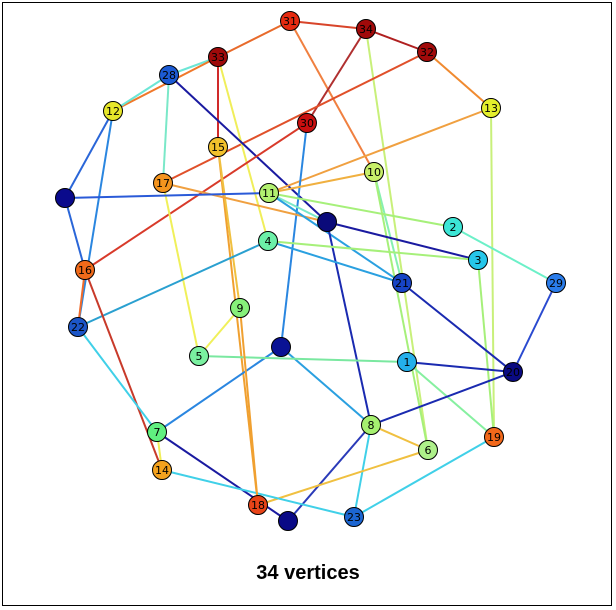 The image size is (616, 610). I want to click on edge-30-c, so click(294, 235).